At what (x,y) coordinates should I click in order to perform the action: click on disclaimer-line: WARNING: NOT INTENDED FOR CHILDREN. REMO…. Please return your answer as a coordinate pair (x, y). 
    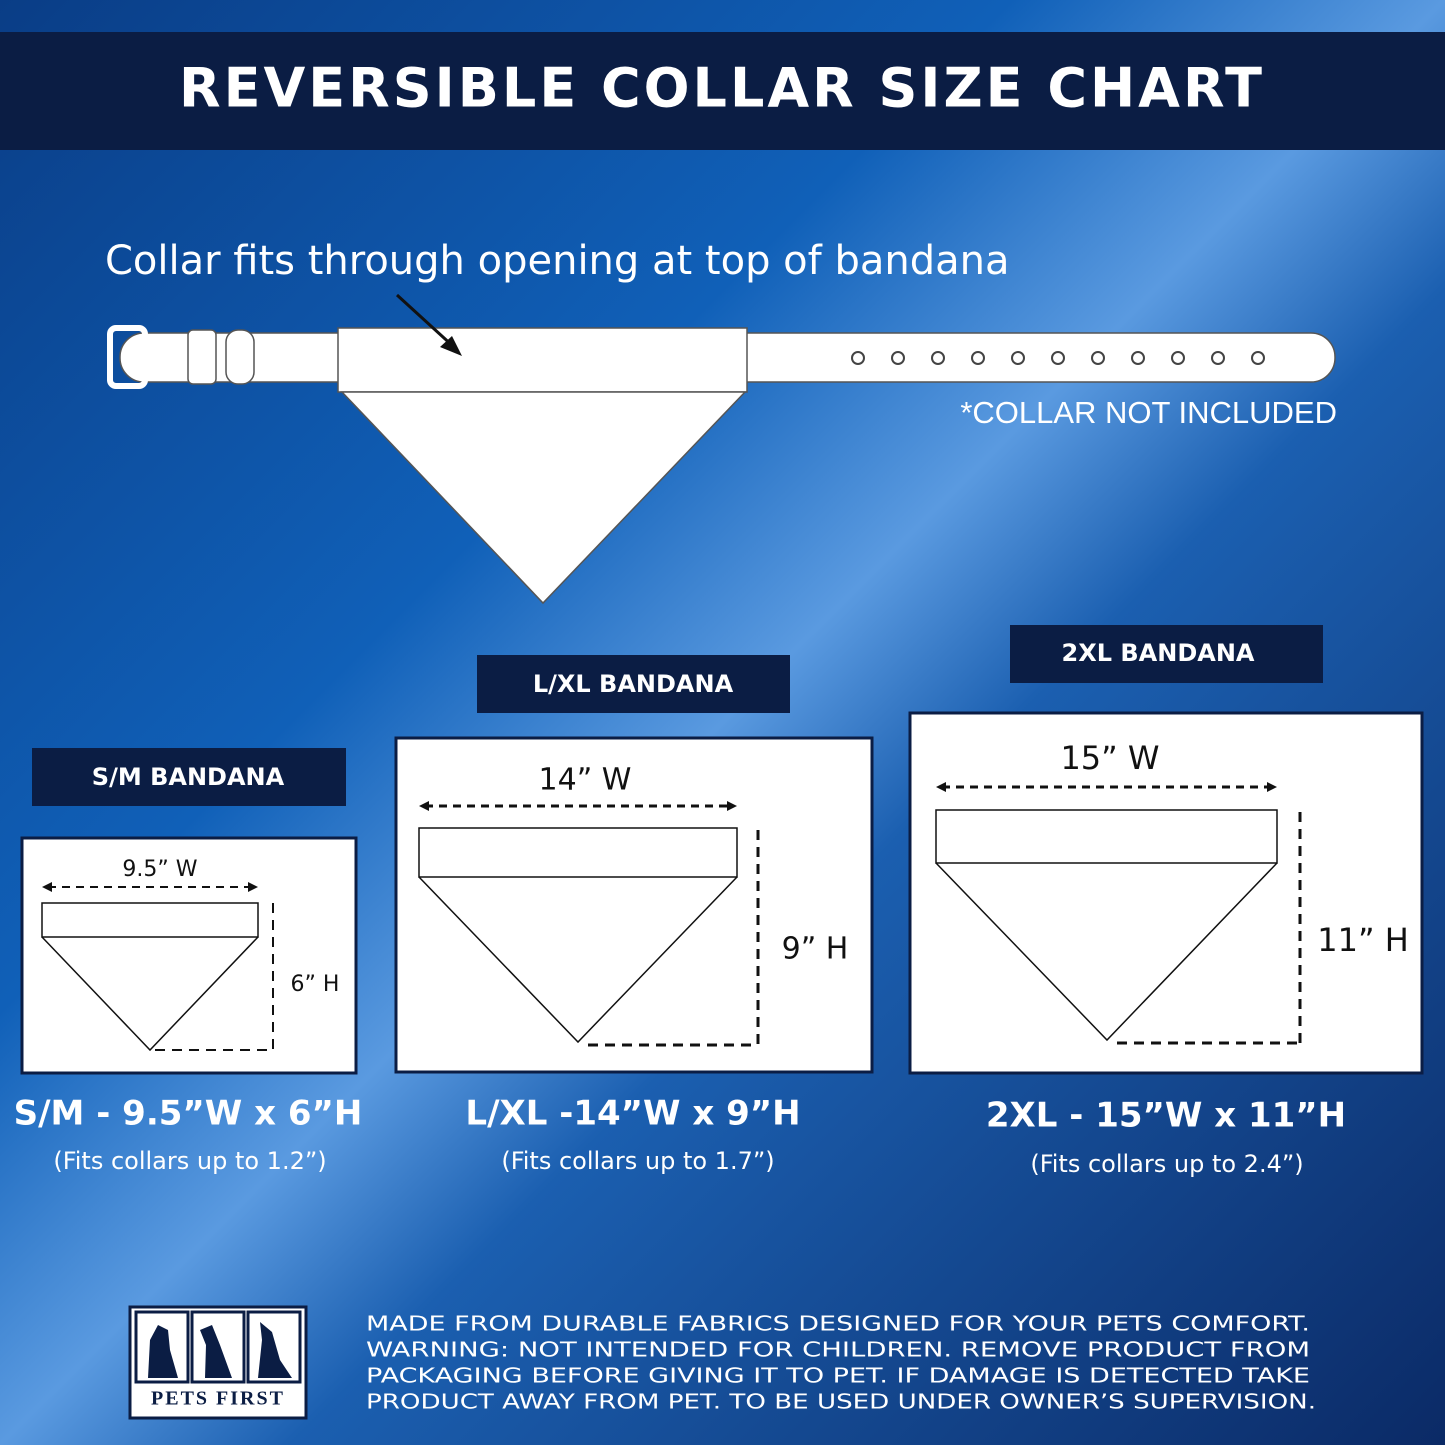
    Looking at the image, I should click on (838, 1350).